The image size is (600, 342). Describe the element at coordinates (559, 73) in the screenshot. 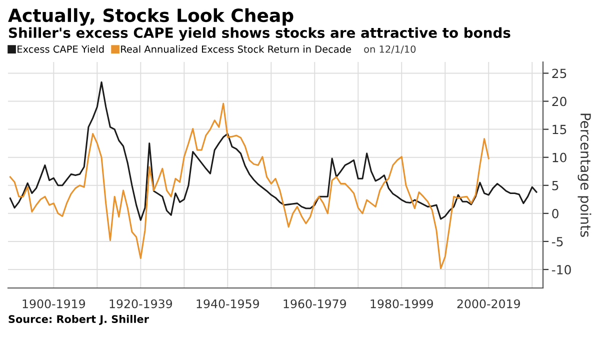

I see `y-tick-label: 25` at that location.